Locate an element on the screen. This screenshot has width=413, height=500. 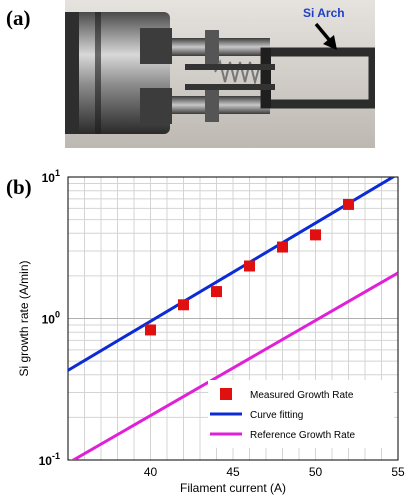
x-tick-label: 55 is located at coordinates (398, 472).